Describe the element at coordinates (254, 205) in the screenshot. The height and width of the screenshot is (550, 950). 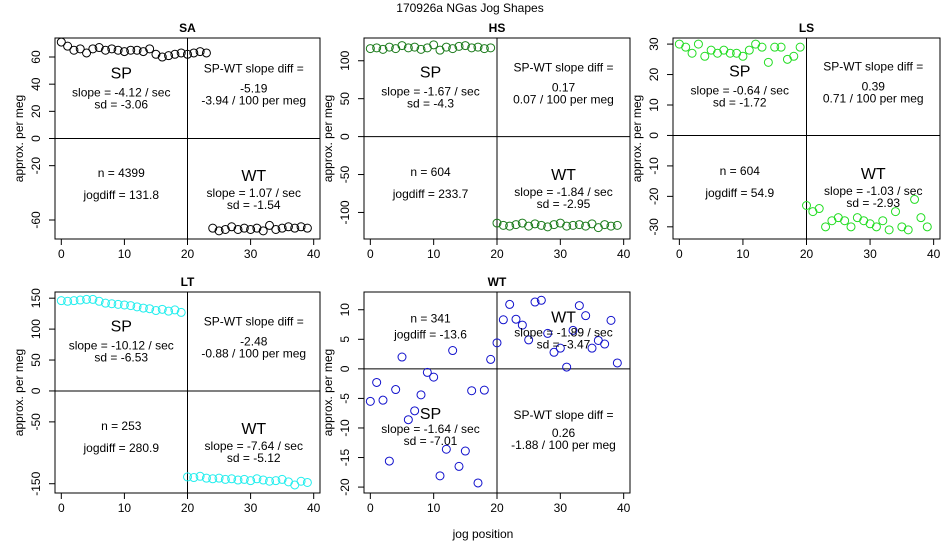
I see `wt-sd: sd = -1.54` at that location.